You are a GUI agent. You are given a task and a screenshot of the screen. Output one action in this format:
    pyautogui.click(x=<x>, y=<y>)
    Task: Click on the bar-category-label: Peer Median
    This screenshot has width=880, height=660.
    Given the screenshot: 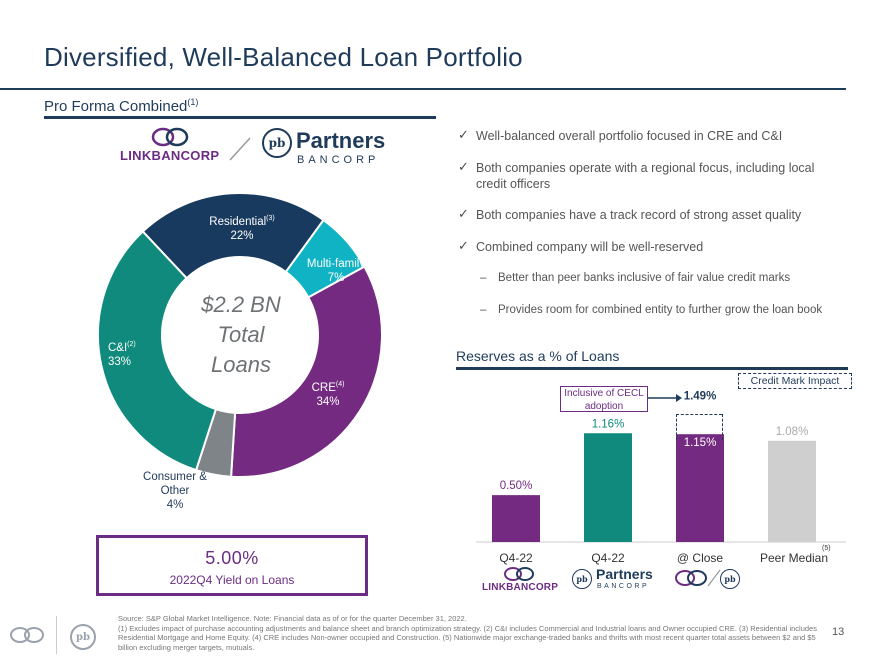 What is the action you would take?
    pyautogui.click(x=794, y=558)
    